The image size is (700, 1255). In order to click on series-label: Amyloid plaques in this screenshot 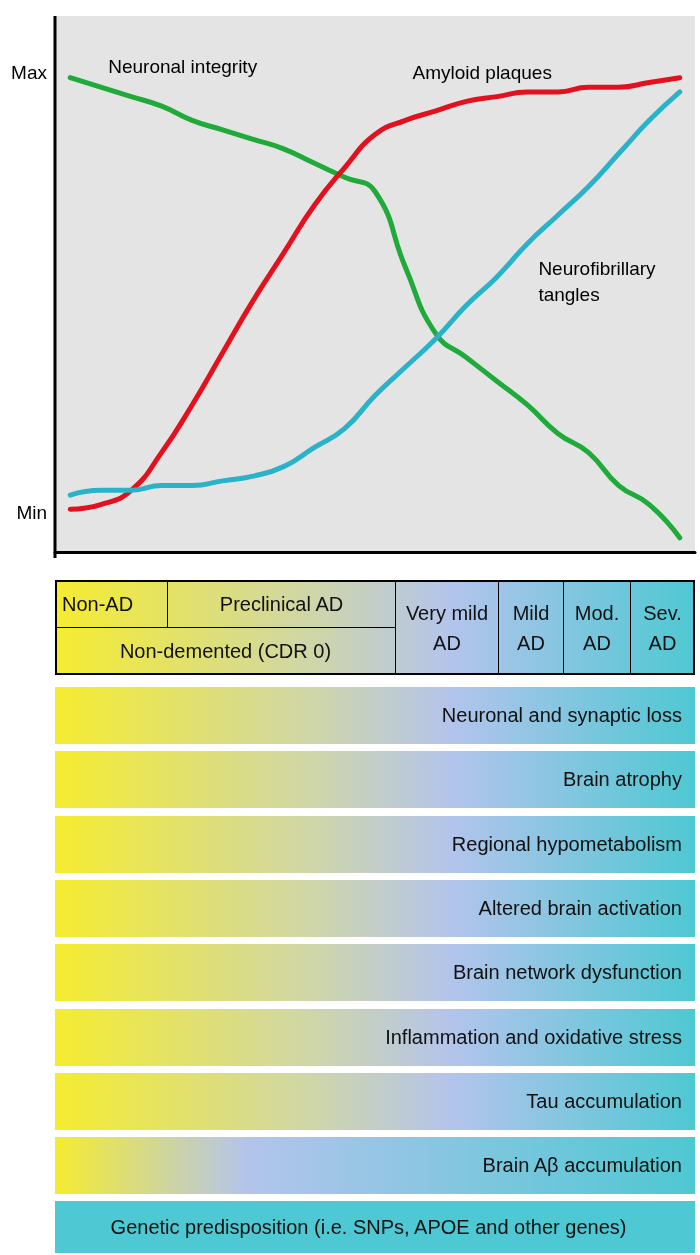, I will do `click(482, 72)`.